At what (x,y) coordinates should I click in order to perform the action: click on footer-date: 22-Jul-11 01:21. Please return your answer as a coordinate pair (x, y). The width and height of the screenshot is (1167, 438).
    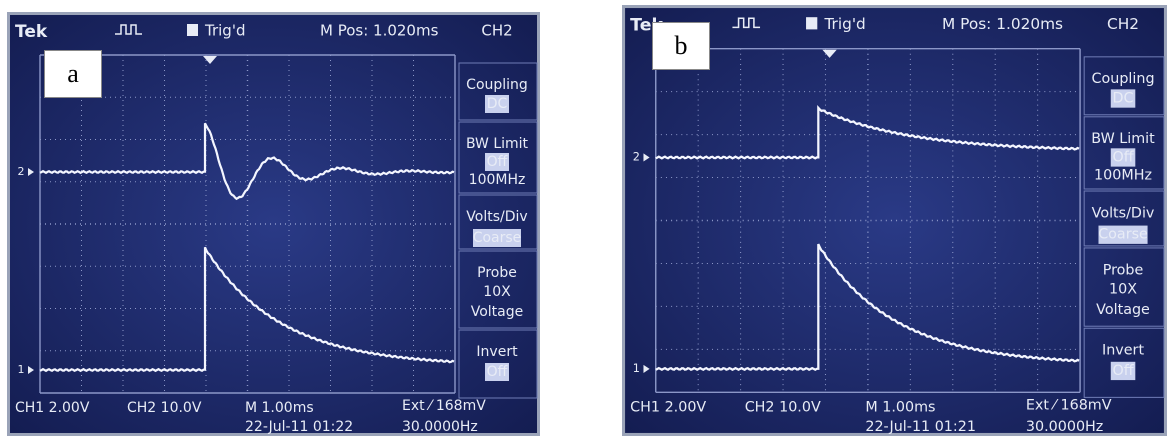
    Looking at the image, I should click on (920, 427).